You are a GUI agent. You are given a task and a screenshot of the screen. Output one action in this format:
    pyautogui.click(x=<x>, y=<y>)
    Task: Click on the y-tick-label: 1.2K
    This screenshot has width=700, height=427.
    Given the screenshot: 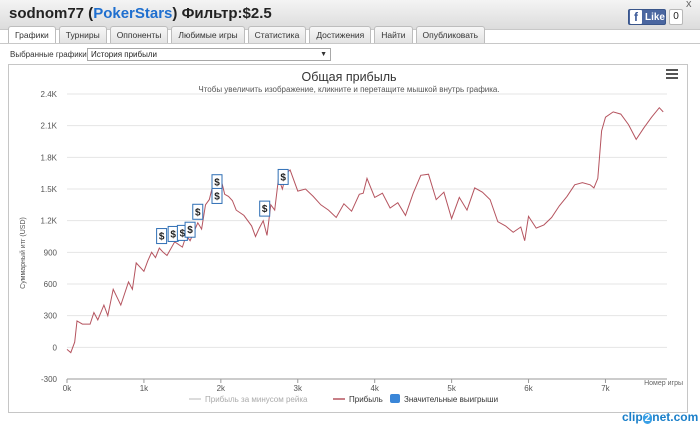 What is the action you would take?
    pyautogui.click(x=49, y=221)
    